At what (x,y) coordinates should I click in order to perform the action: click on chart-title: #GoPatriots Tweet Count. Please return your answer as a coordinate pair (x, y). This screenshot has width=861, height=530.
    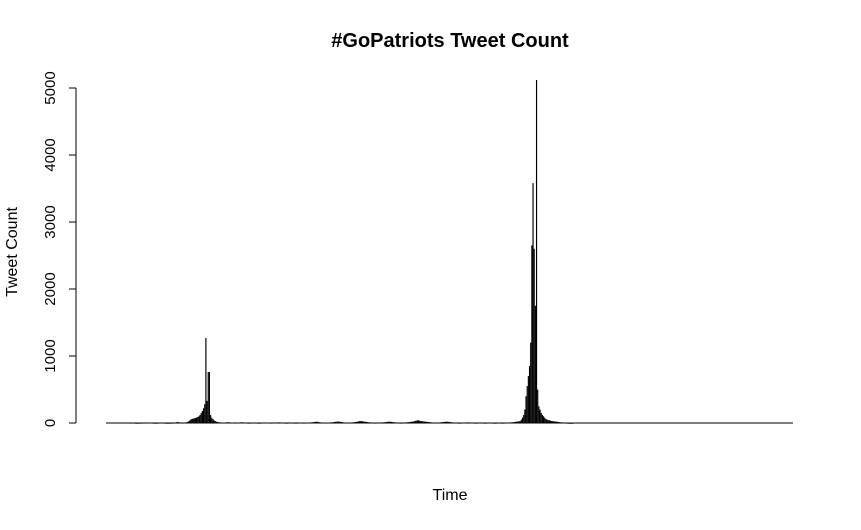
    Looking at the image, I should click on (450, 41).